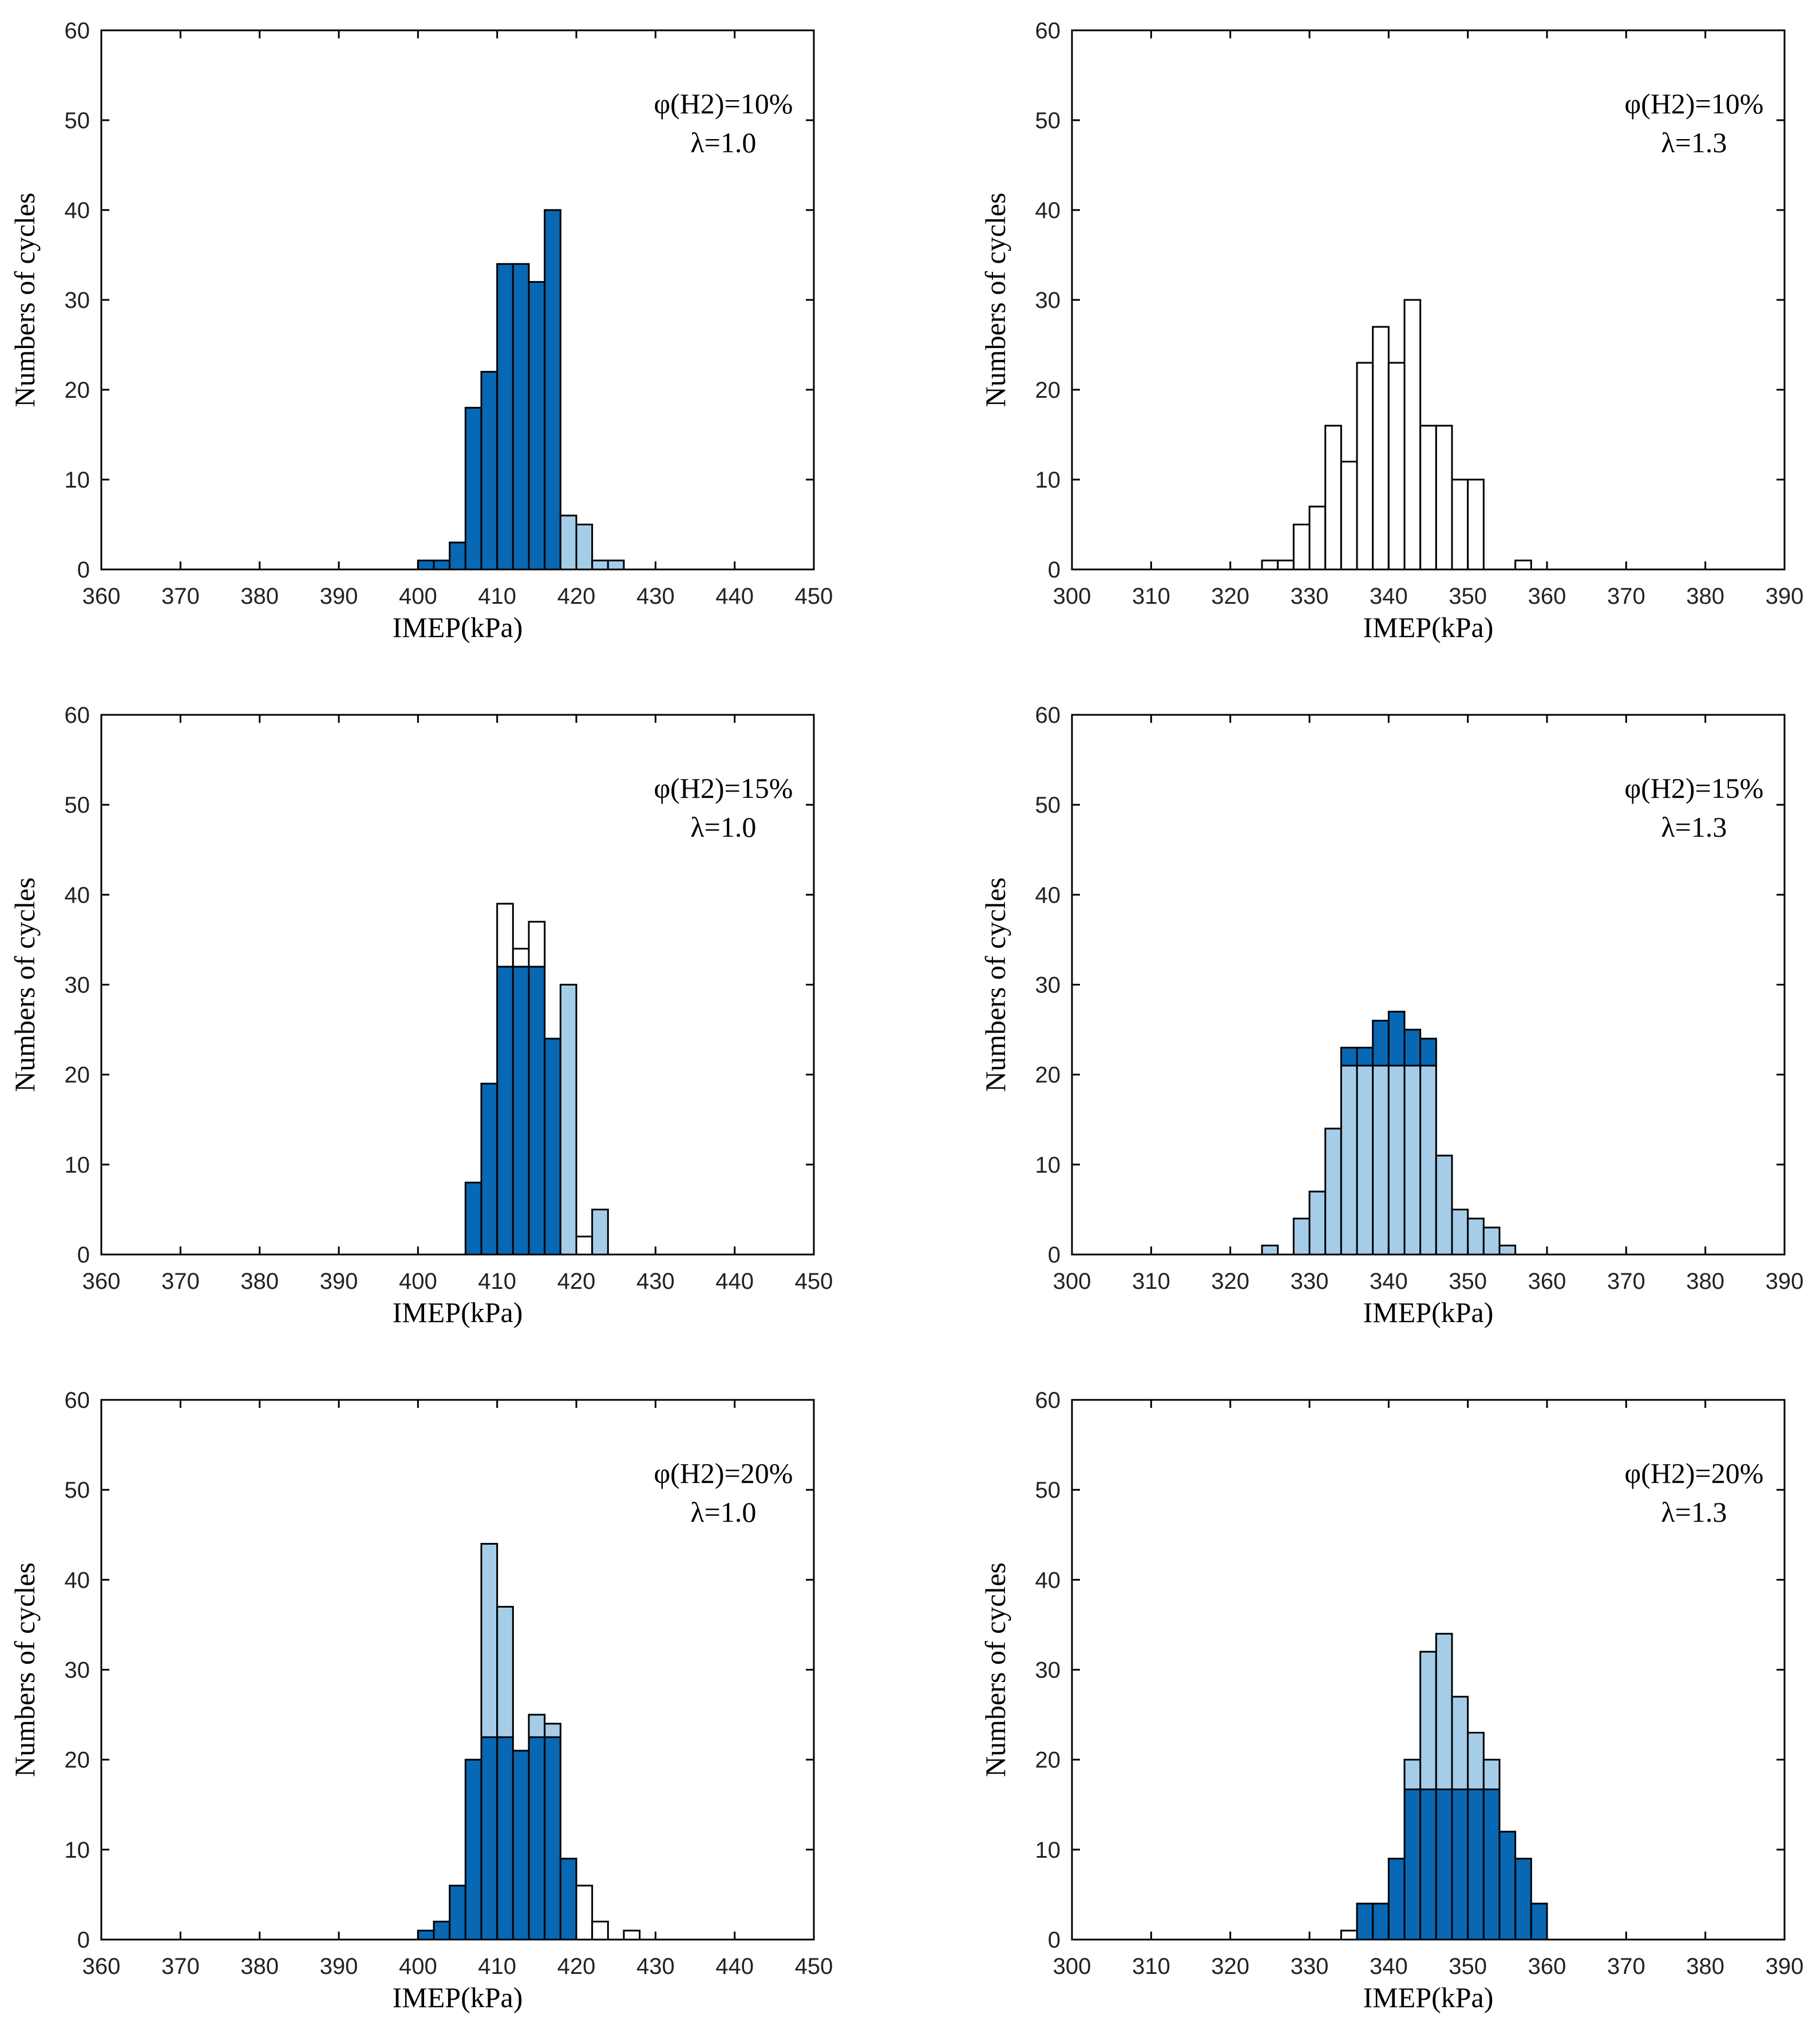 Image resolution: width=1820 pixels, height=2038 pixels. Describe the element at coordinates (1310, 1966) in the screenshot. I see `x-tick-label: 330` at that location.